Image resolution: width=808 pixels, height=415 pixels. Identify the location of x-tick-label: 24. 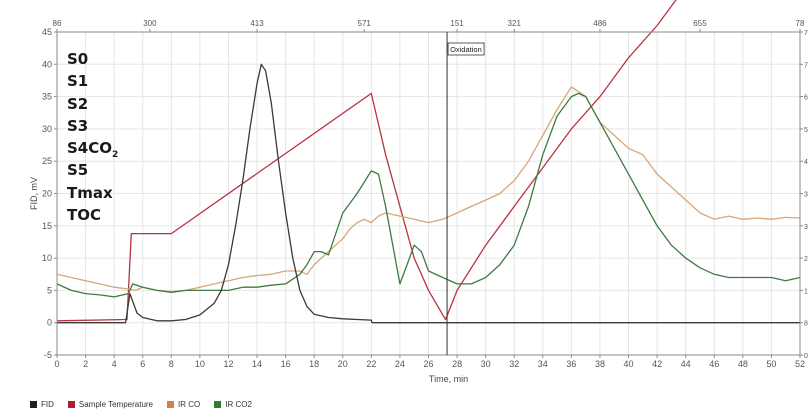
(400, 364).